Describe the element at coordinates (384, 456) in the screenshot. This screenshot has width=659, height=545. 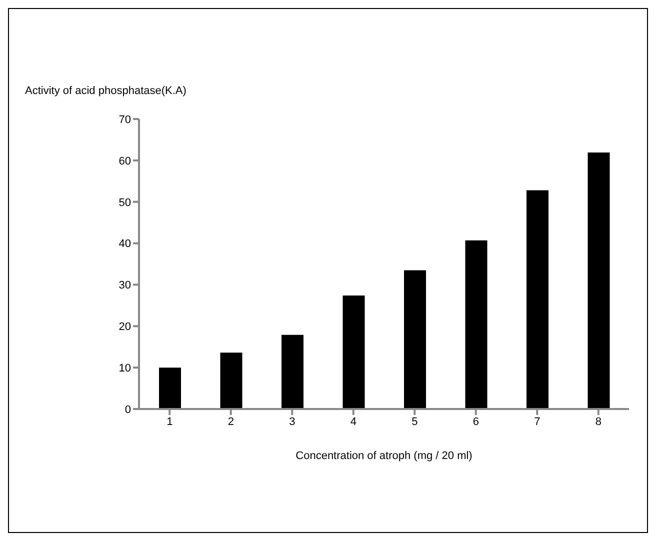
I see `x-axis-title: Concentration of atroph (mg / 20 ml)` at that location.